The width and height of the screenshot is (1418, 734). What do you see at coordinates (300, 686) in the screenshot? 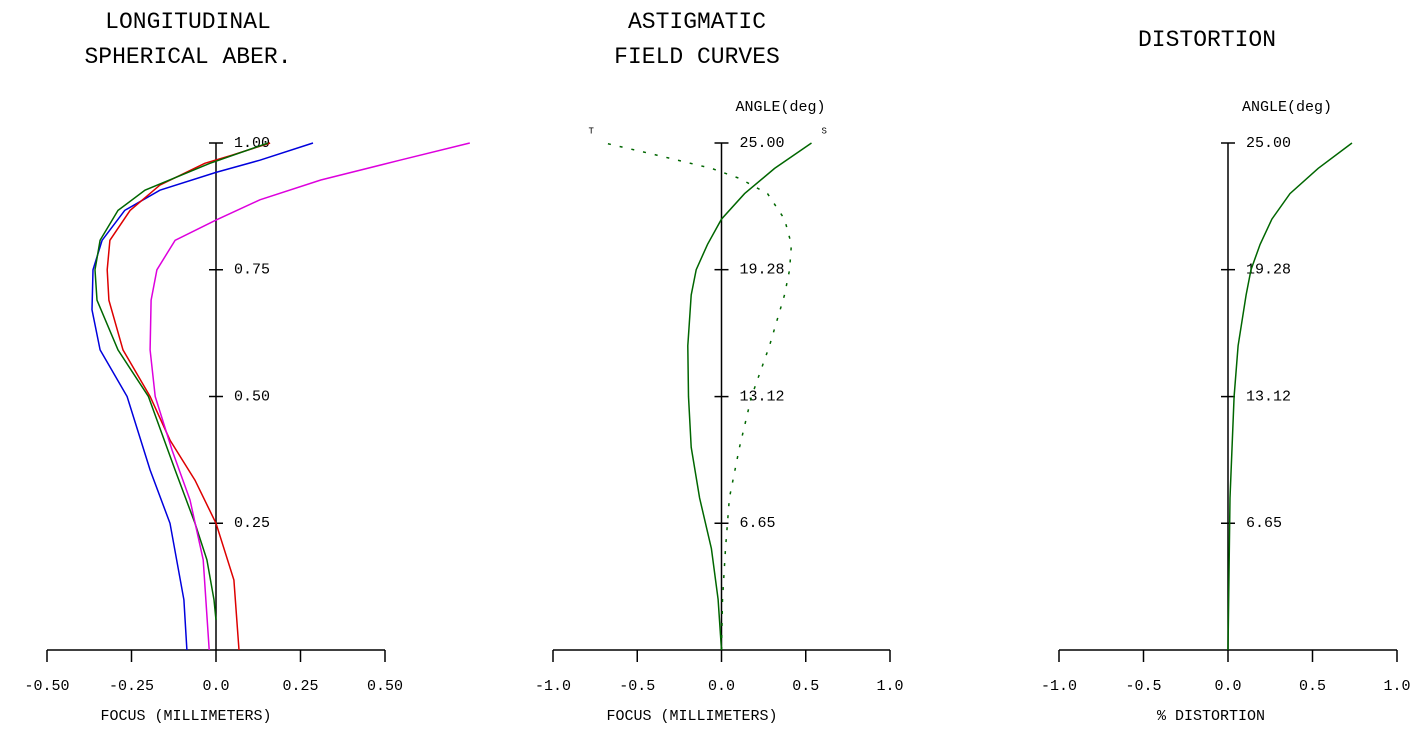
I see `x-tick-label: 0.25` at bounding box center [300, 686].